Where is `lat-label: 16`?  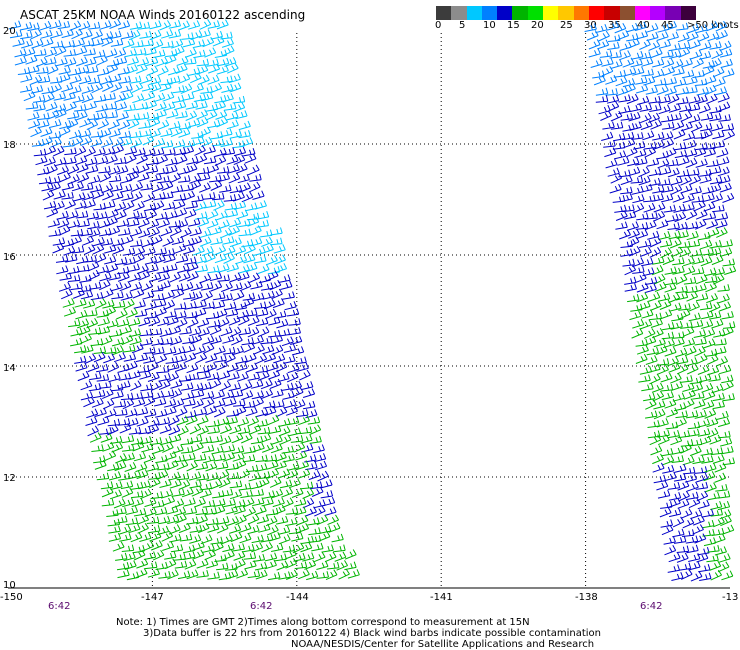 lat-label: 16 is located at coordinates (9, 257).